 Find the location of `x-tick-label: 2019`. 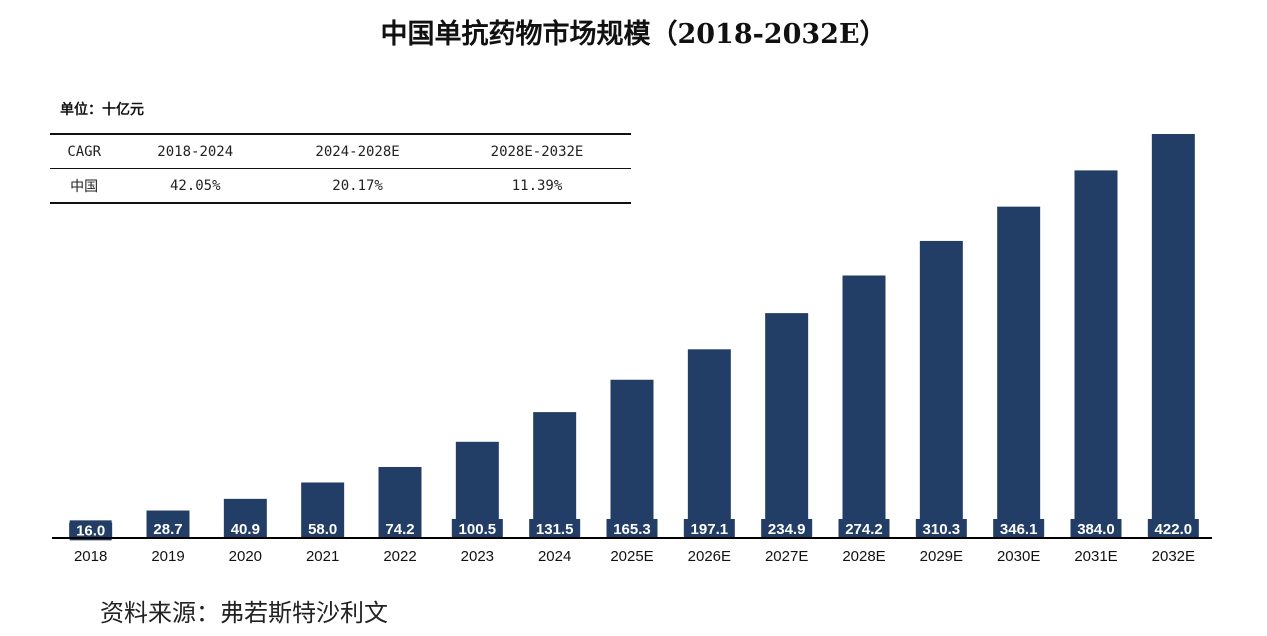

x-tick-label: 2019 is located at coordinates (167, 556).